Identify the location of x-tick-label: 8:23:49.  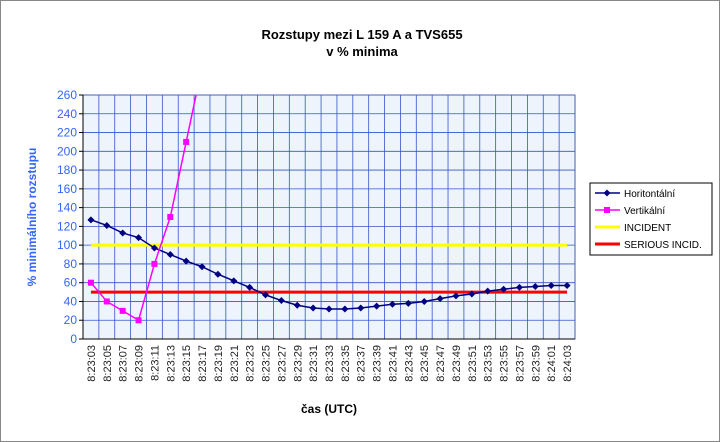
(457, 363).